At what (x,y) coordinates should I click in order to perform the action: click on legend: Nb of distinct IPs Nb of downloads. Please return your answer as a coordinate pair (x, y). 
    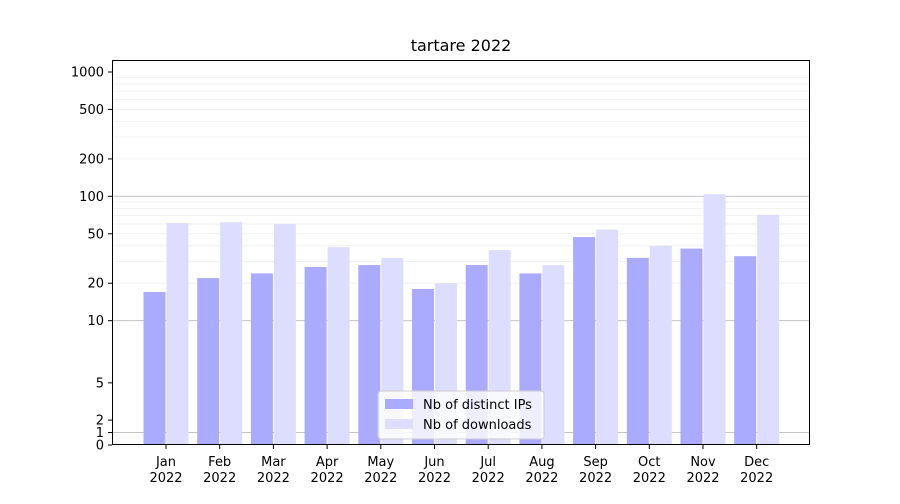
    Looking at the image, I should click on (461, 415).